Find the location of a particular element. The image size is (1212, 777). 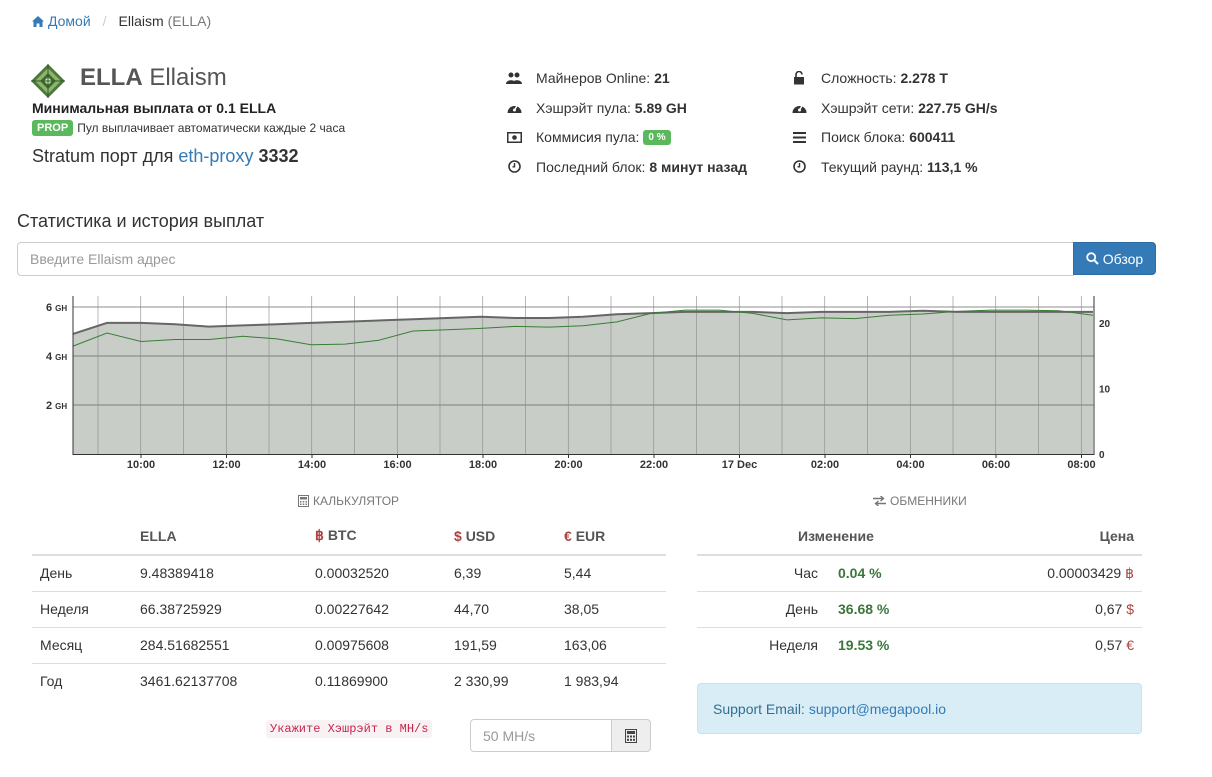

row-eur: 1 983,94 is located at coordinates (611, 680).